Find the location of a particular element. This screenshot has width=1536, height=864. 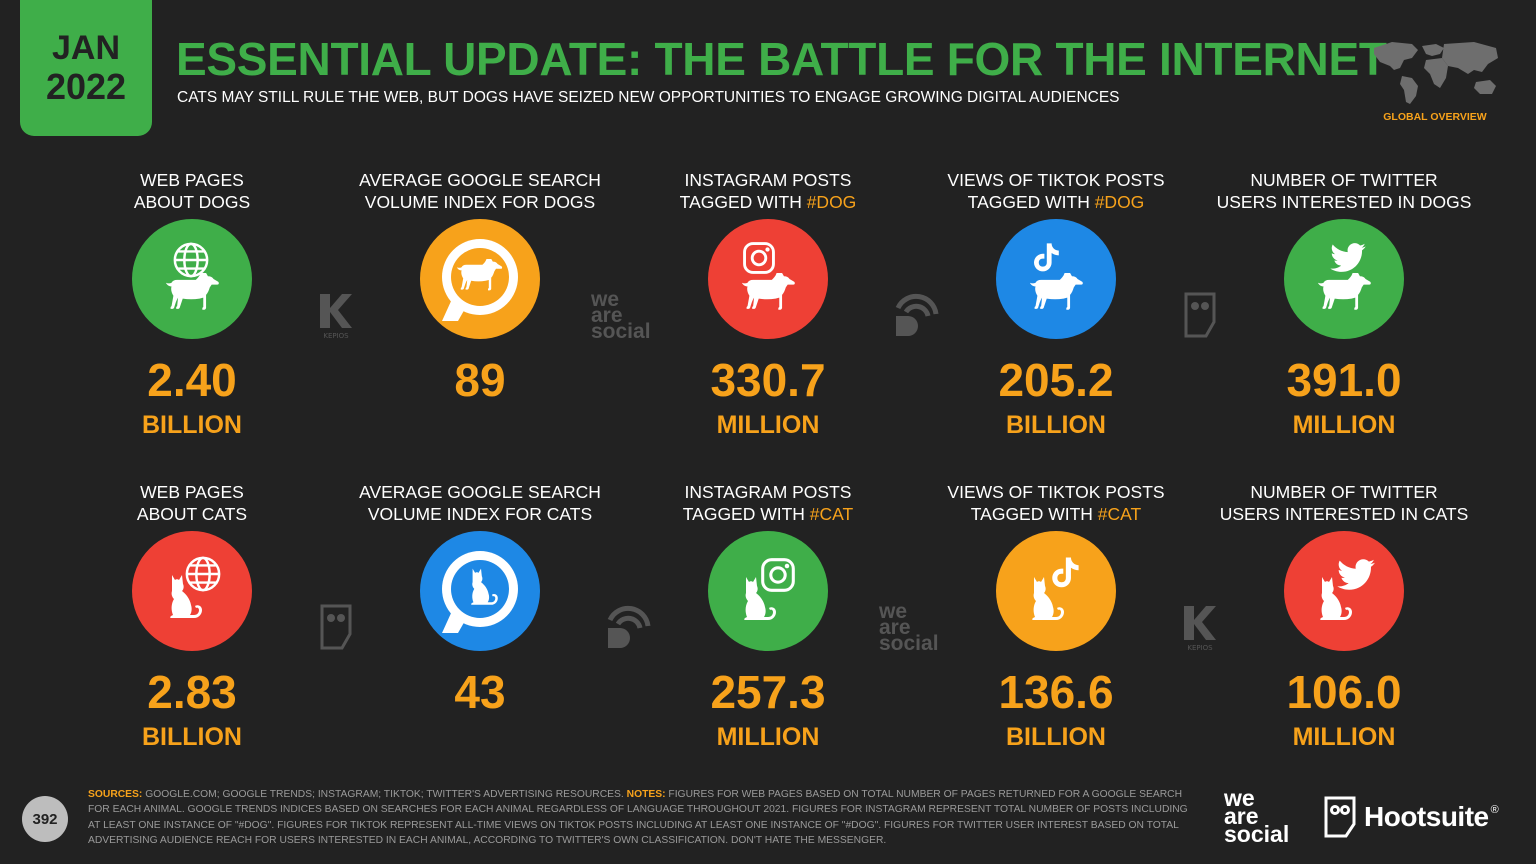

stat-value: 2.40 is located at coordinates (192, 380).